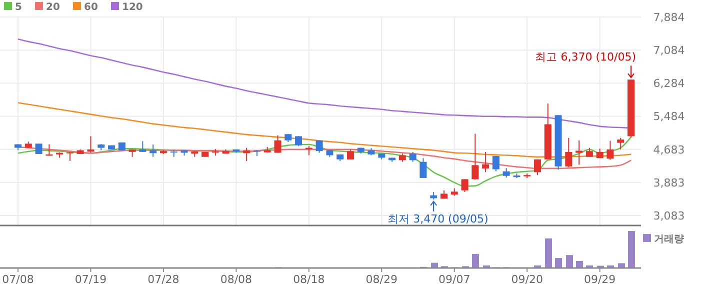 The height and width of the screenshot is (289, 701). Describe the element at coordinates (309, 279) in the screenshot. I see `x-tick-label: 08/18` at that location.